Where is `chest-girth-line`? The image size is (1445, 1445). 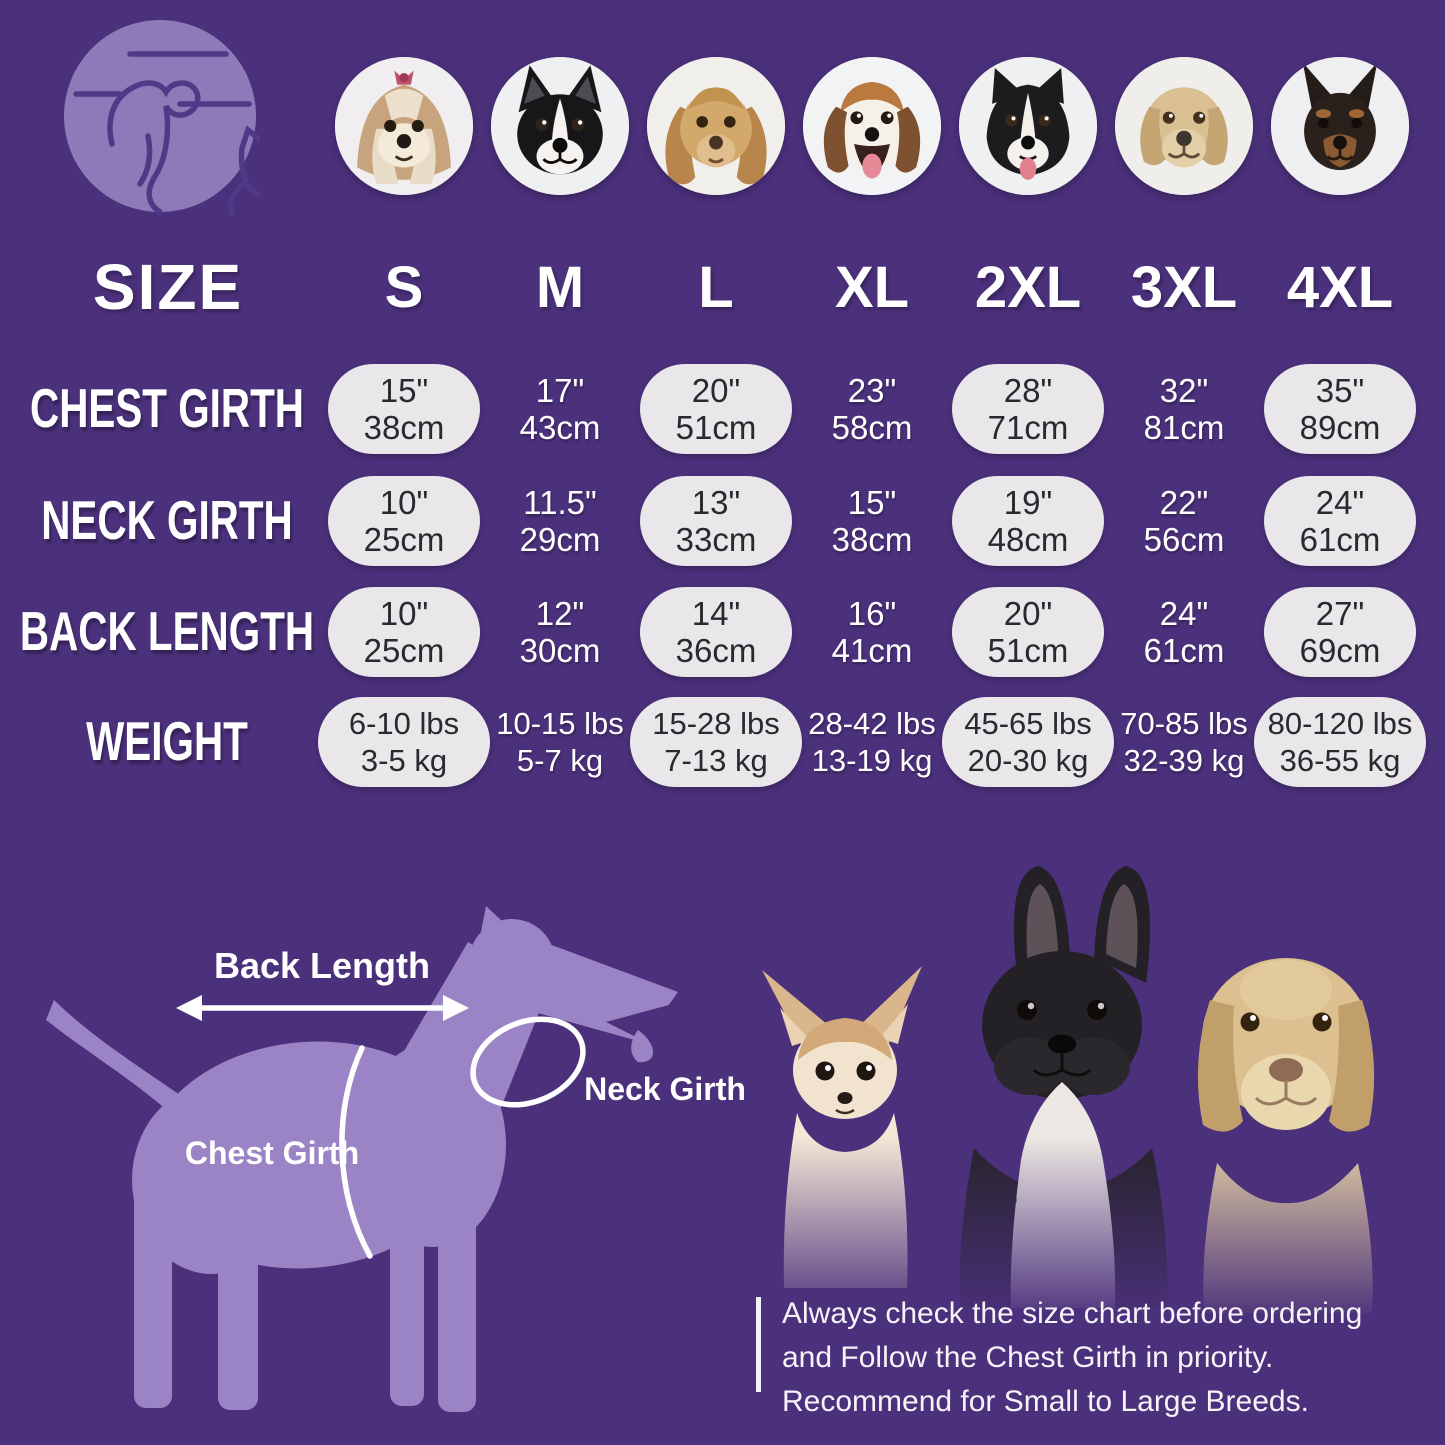
chest-girth-line is located at coordinates (356, 1152).